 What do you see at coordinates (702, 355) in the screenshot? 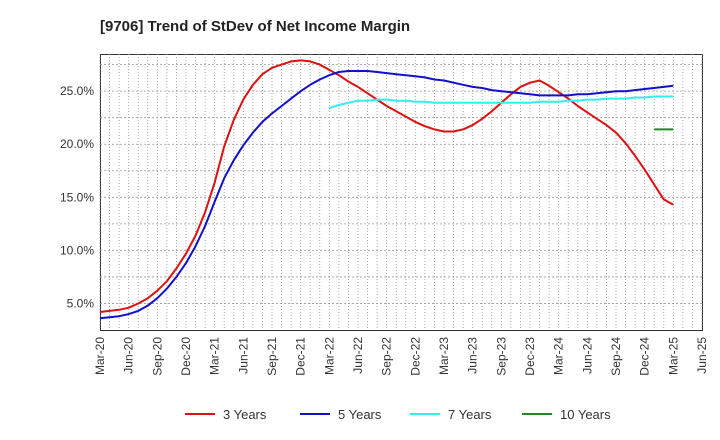
I see `x-tick-label: Jun-25` at bounding box center [702, 355].